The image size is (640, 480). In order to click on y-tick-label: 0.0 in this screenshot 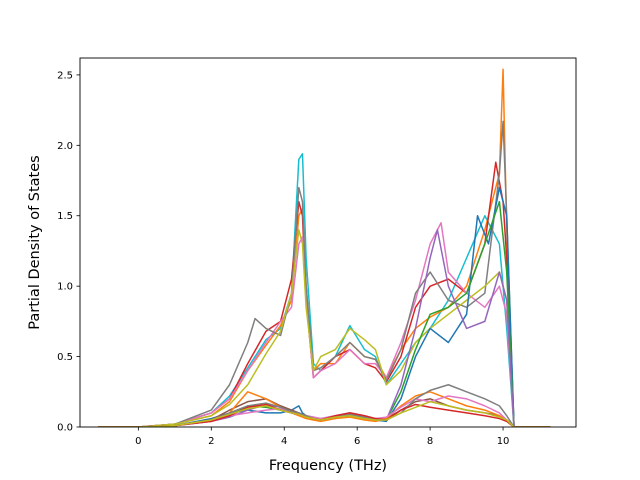, I will do `click(65, 428)`.